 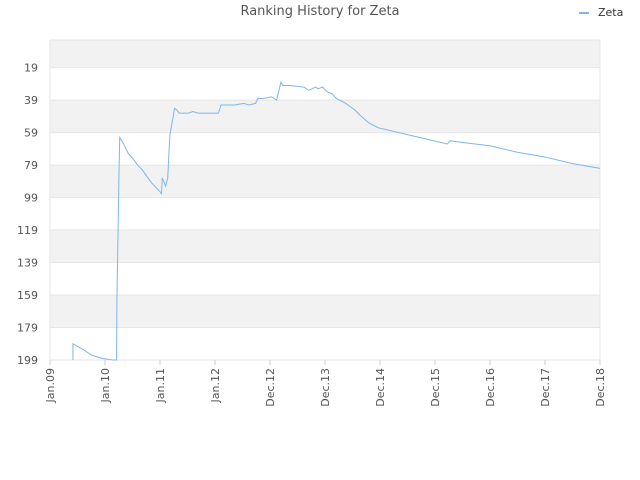 What do you see at coordinates (27, 328) in the screenshot?
I see `y-tick-label: 179` at bounding box center [27, 328].